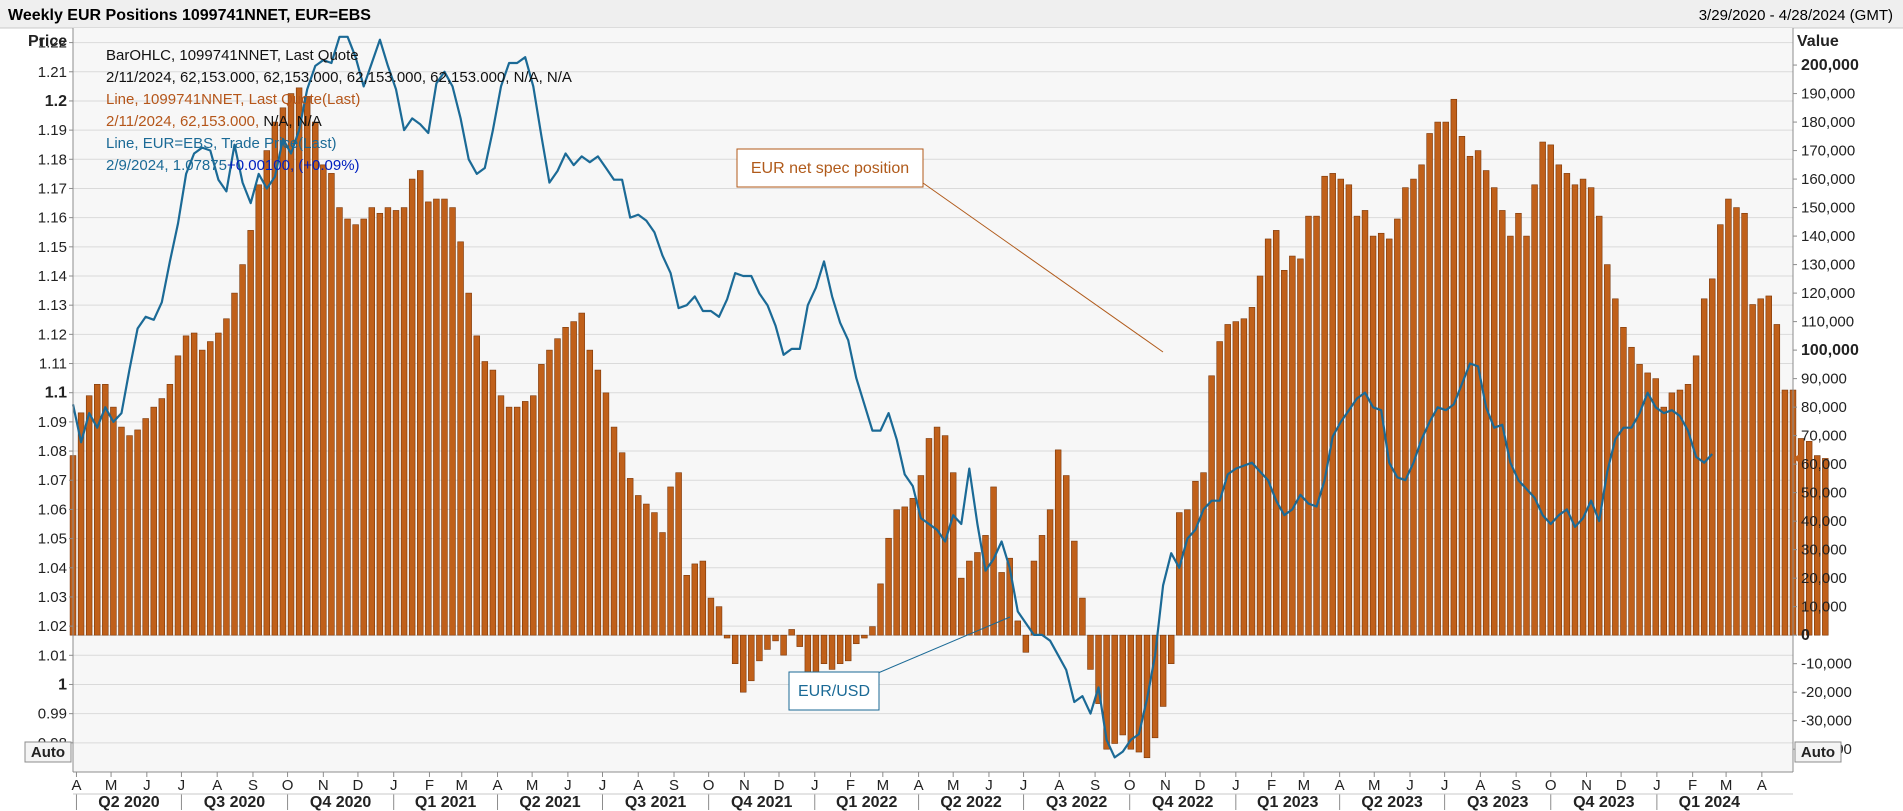  What do you see at coordinates (1826, 692) in the screenshot?
I see `right-tick-label: -20,000` at bounding box center [1826, 692].